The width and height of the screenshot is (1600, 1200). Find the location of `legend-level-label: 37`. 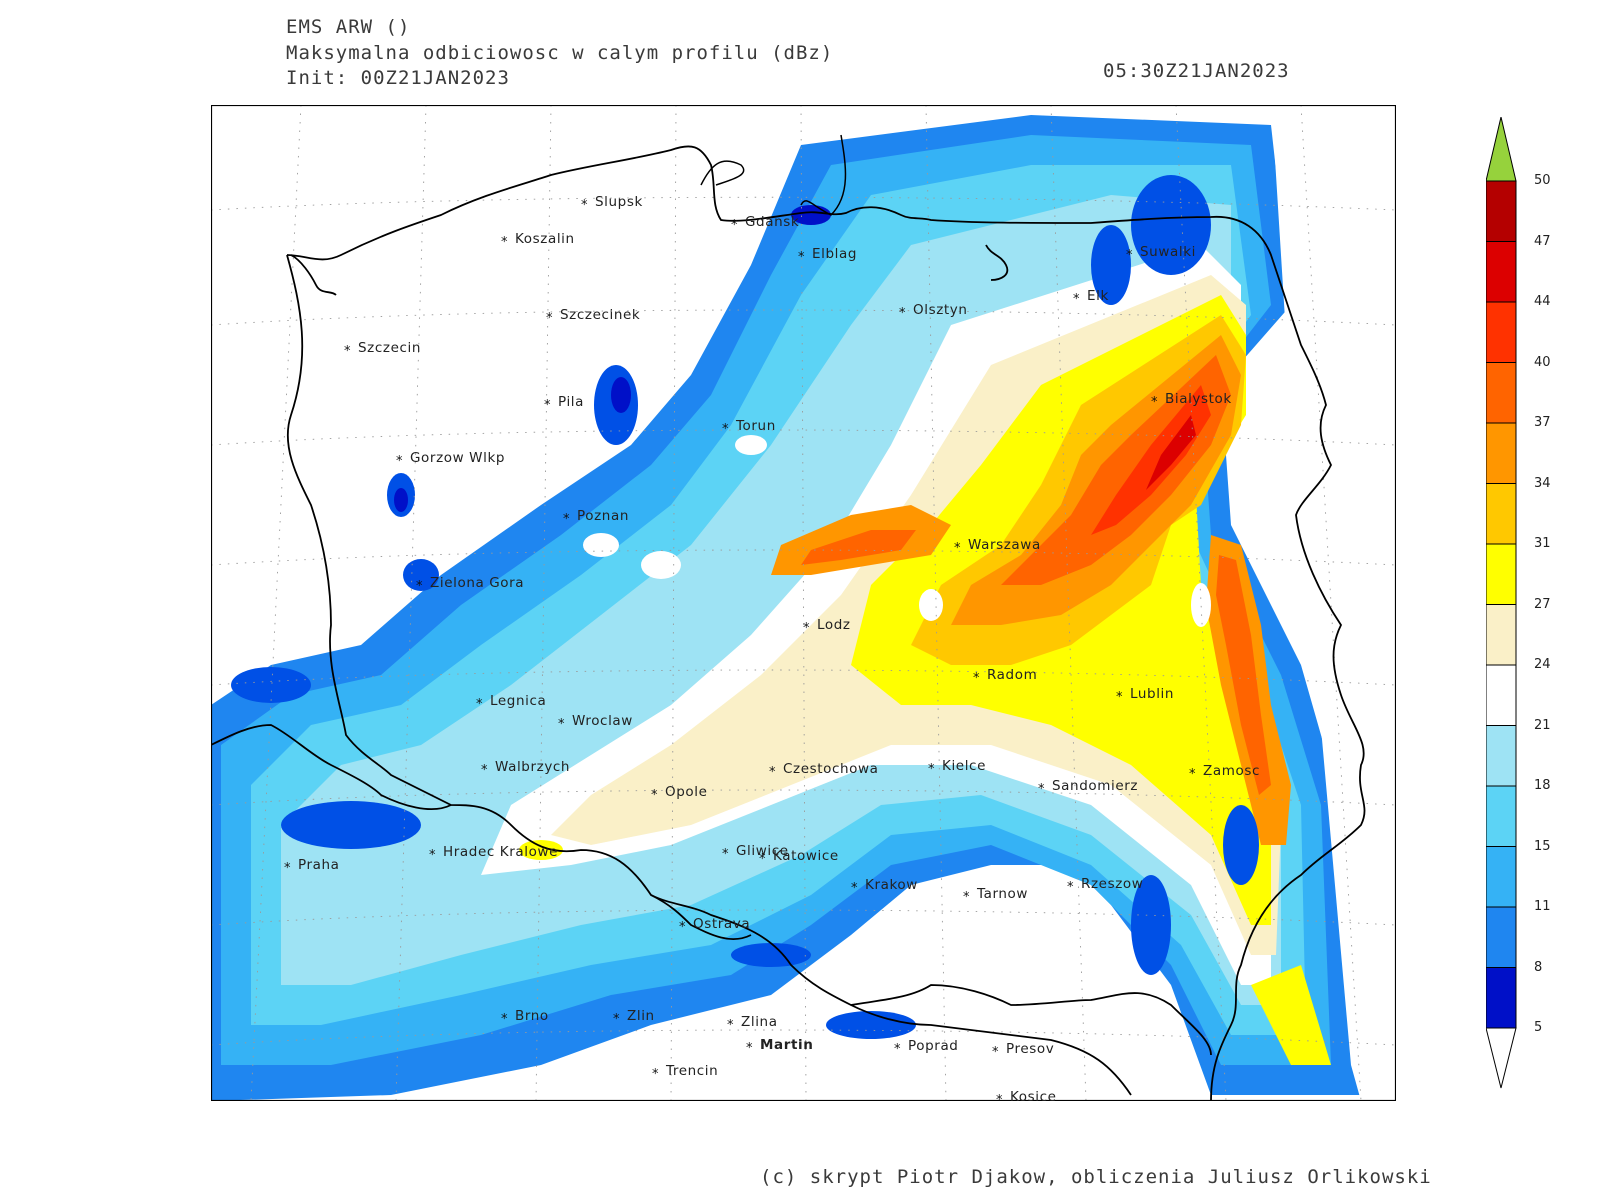

legend-level-label: 37 is located at coordinates (1542, 422).